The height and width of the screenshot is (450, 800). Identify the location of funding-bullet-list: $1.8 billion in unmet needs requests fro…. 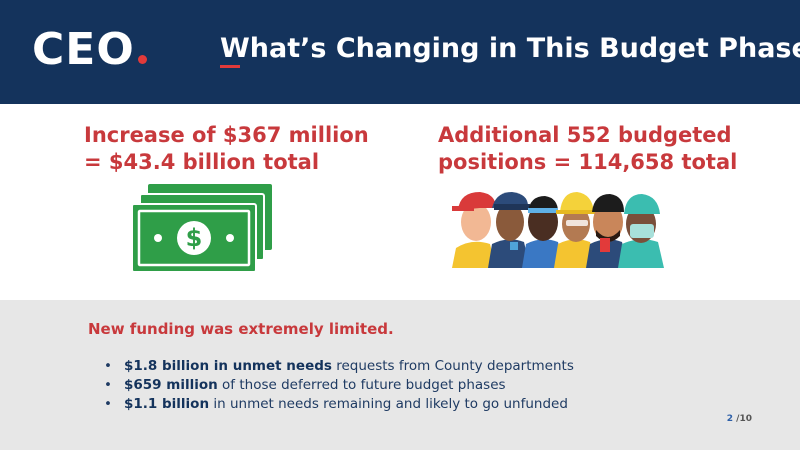
(339, 385).